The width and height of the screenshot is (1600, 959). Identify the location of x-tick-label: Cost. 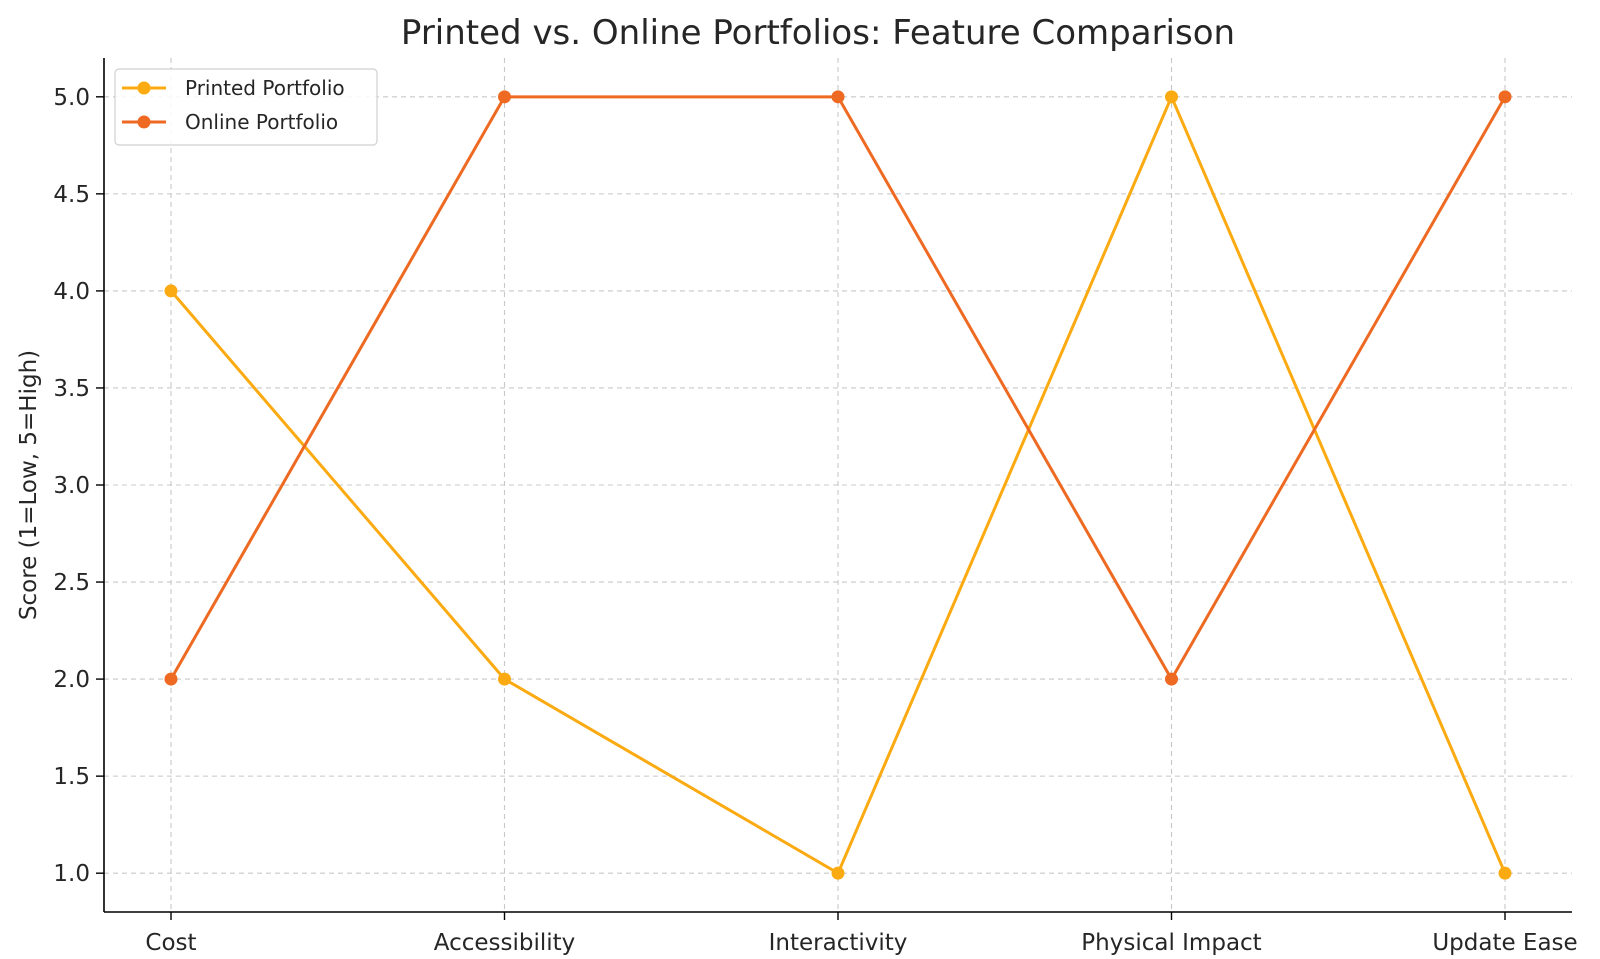
(170, 943).